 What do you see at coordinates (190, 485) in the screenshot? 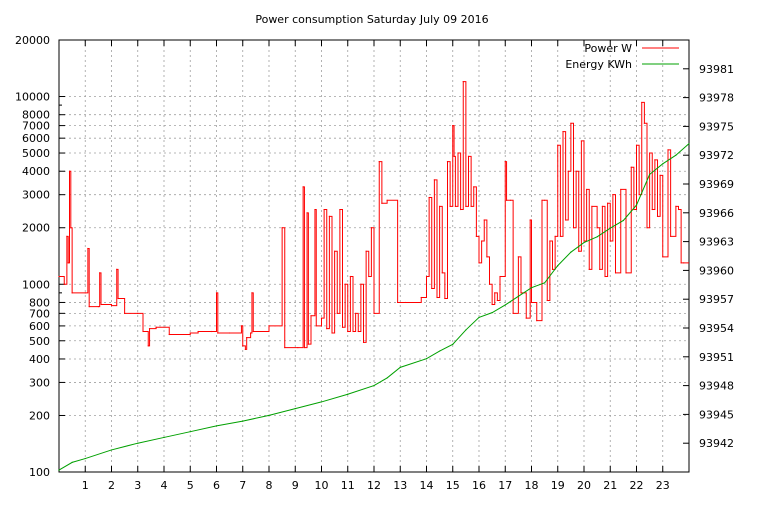
I see `x-tick-label: 5` at bounding box center [190, 485].